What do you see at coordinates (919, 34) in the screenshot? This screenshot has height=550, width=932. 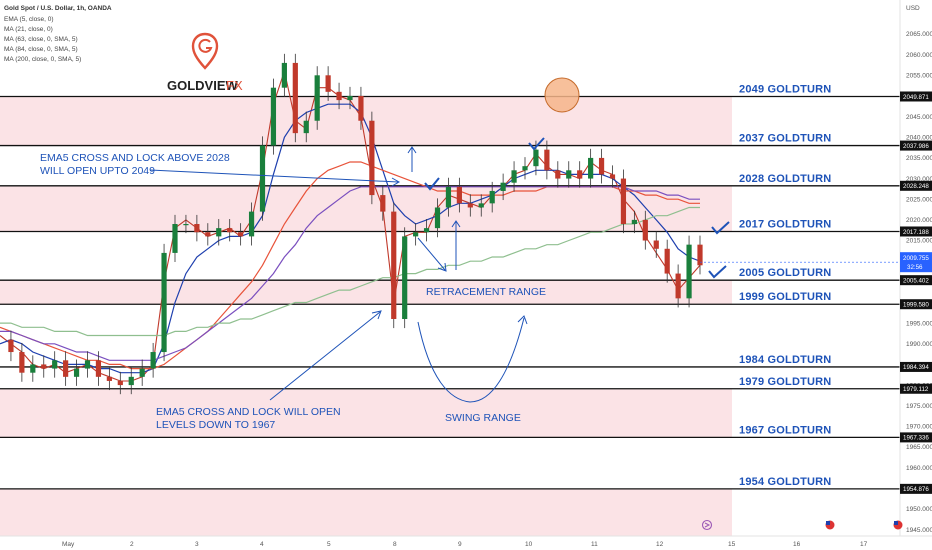 I see `price-tick: 2065.000` at bounding box center [919, 34].